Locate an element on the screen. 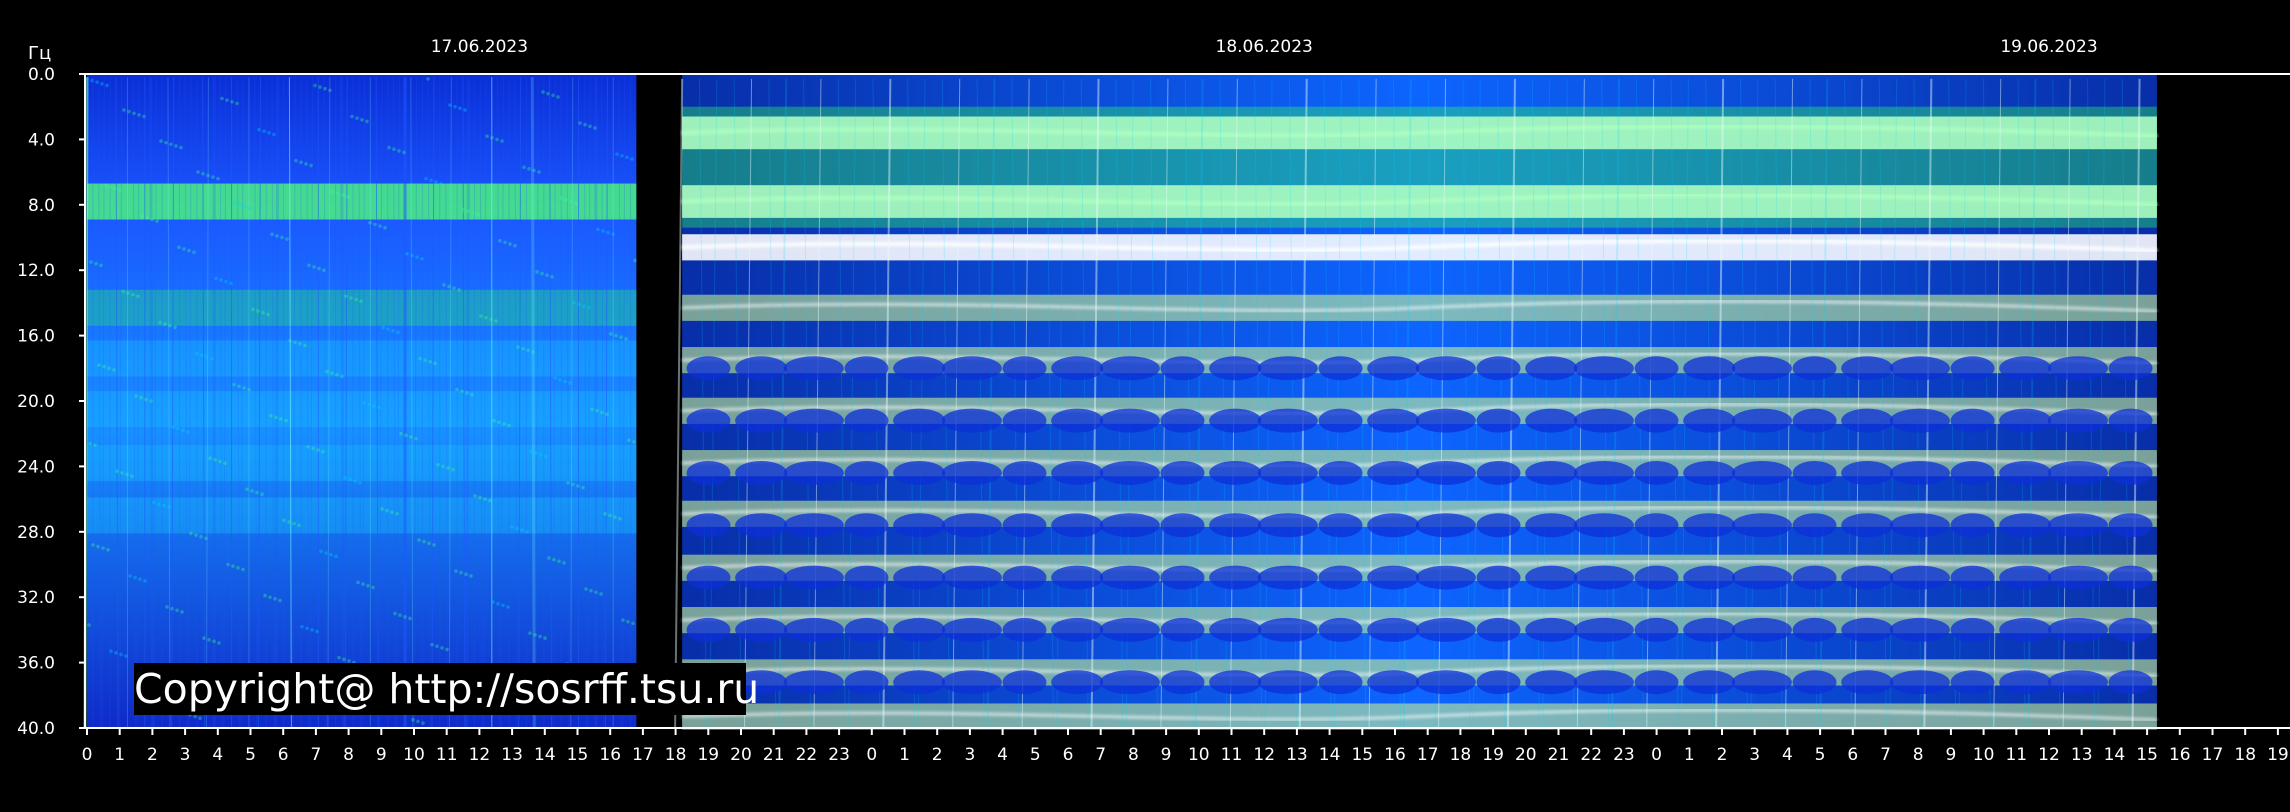  x-tick-label-44: 19 is located at coordinates (1493, 755).